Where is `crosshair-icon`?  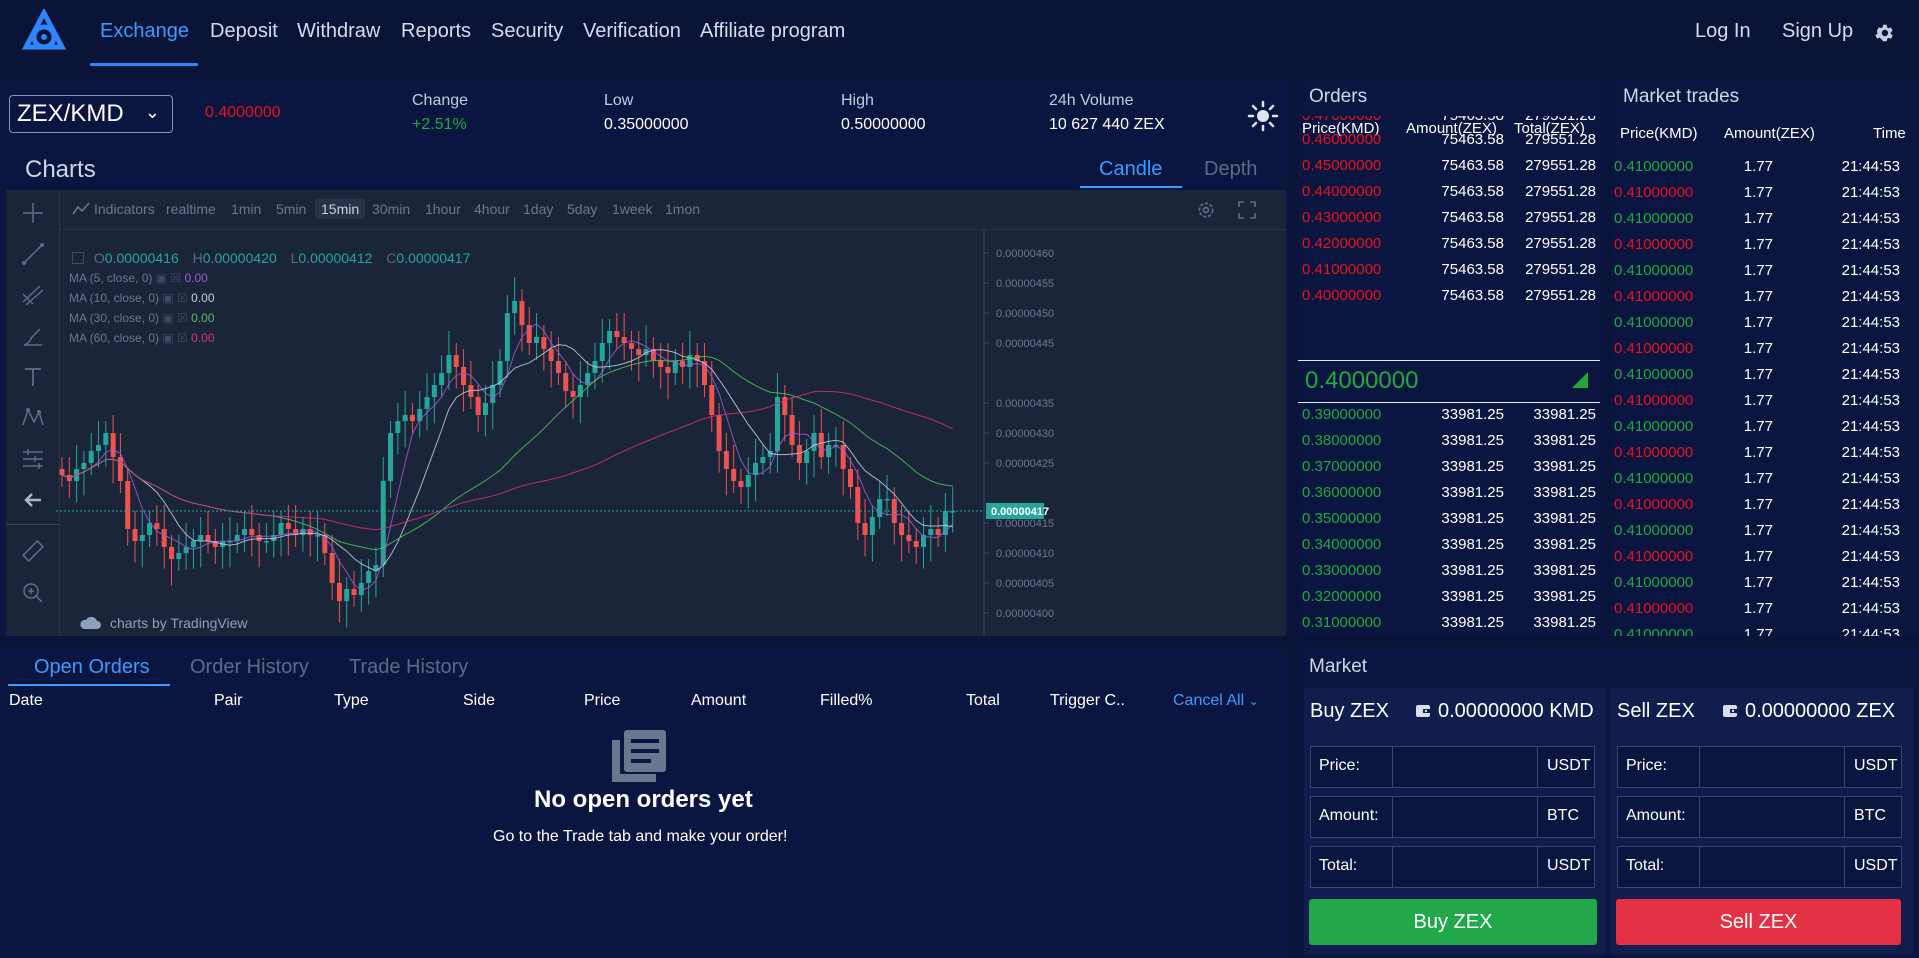 crosshair-icon is located at coordinates (33, 213).